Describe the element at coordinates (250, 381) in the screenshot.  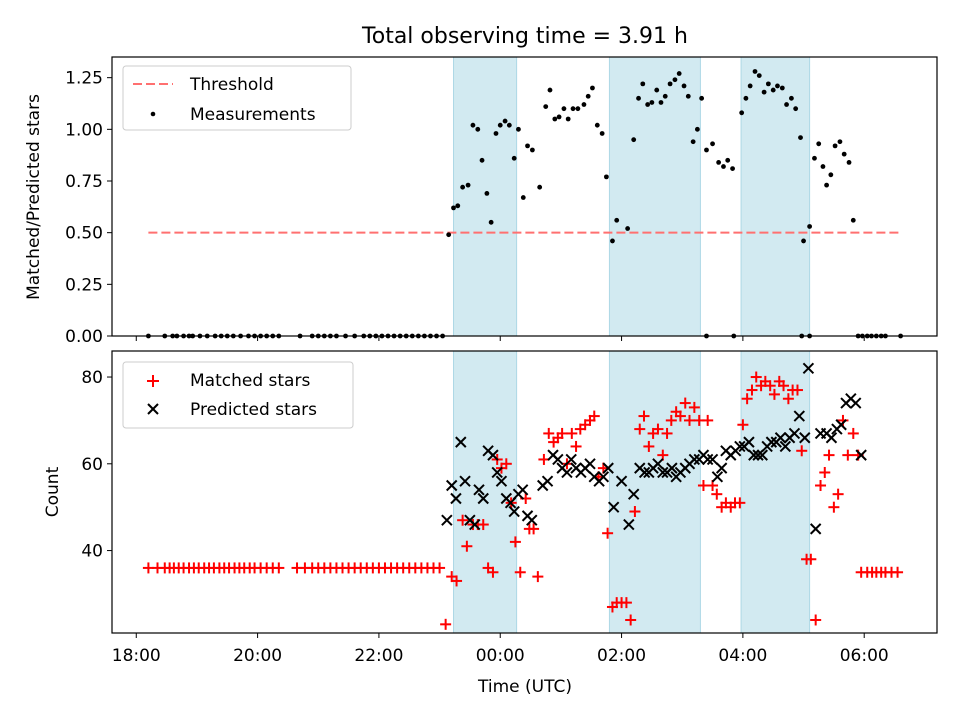
I see `matched-legend-label: Matched stars` at that location.